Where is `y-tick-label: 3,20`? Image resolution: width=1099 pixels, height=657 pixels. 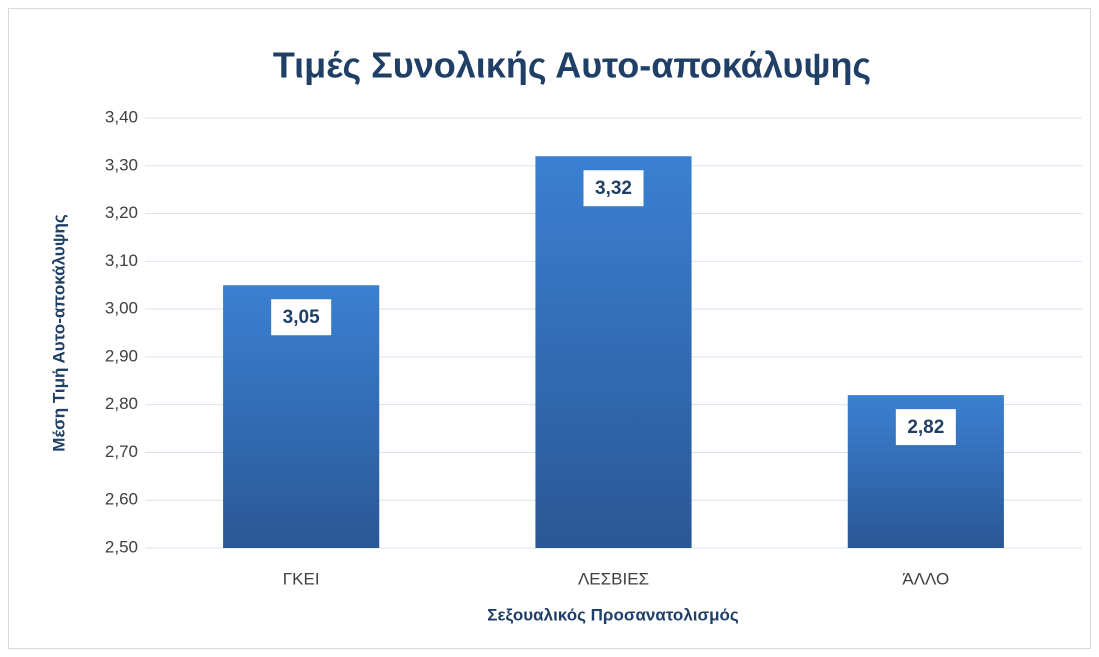
y-tick-label: 3,20 is located at coordinates (121, 212).